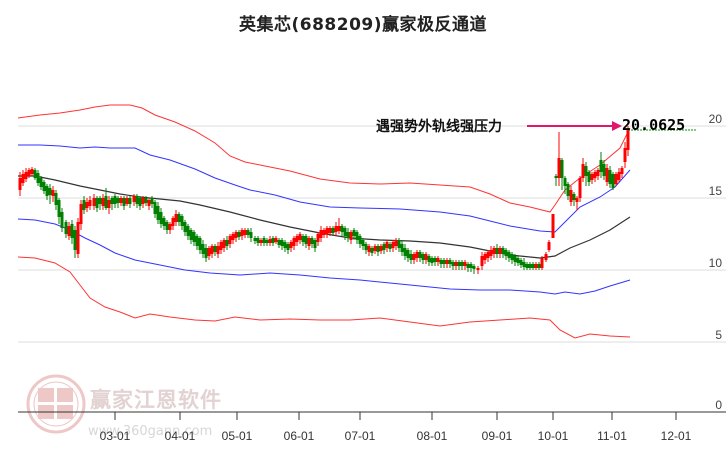 The width and height of the screenshot is (726, 450). What do you see at coordinates (432, 436) in the screenshot?
I see `x-tick-08-01: 08-01` at bounding box center [432, 436].